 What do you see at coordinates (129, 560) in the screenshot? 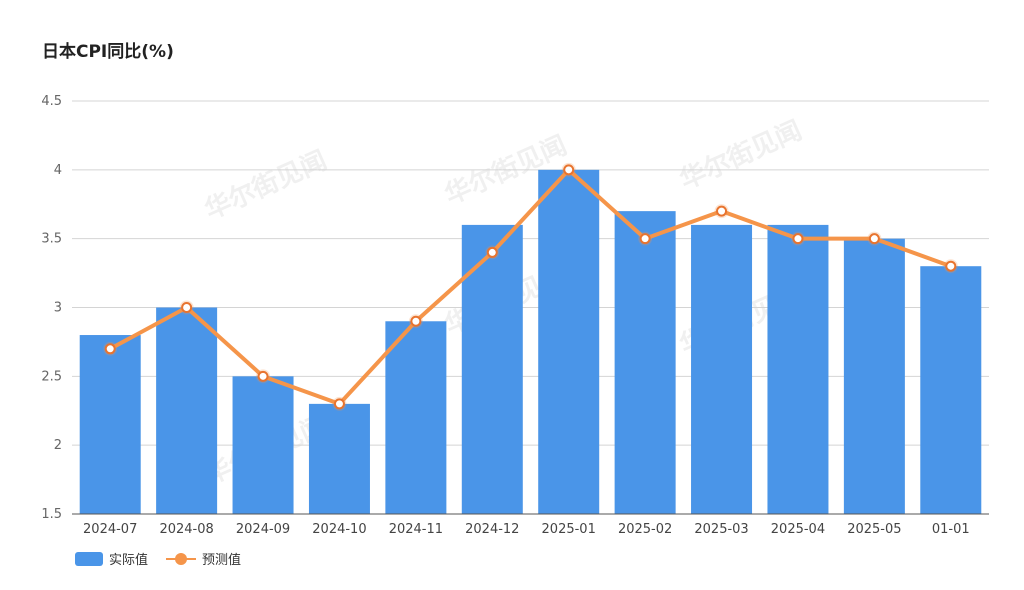
I see `legend-label-actual: 实际值` at bounding box center [129, 560].